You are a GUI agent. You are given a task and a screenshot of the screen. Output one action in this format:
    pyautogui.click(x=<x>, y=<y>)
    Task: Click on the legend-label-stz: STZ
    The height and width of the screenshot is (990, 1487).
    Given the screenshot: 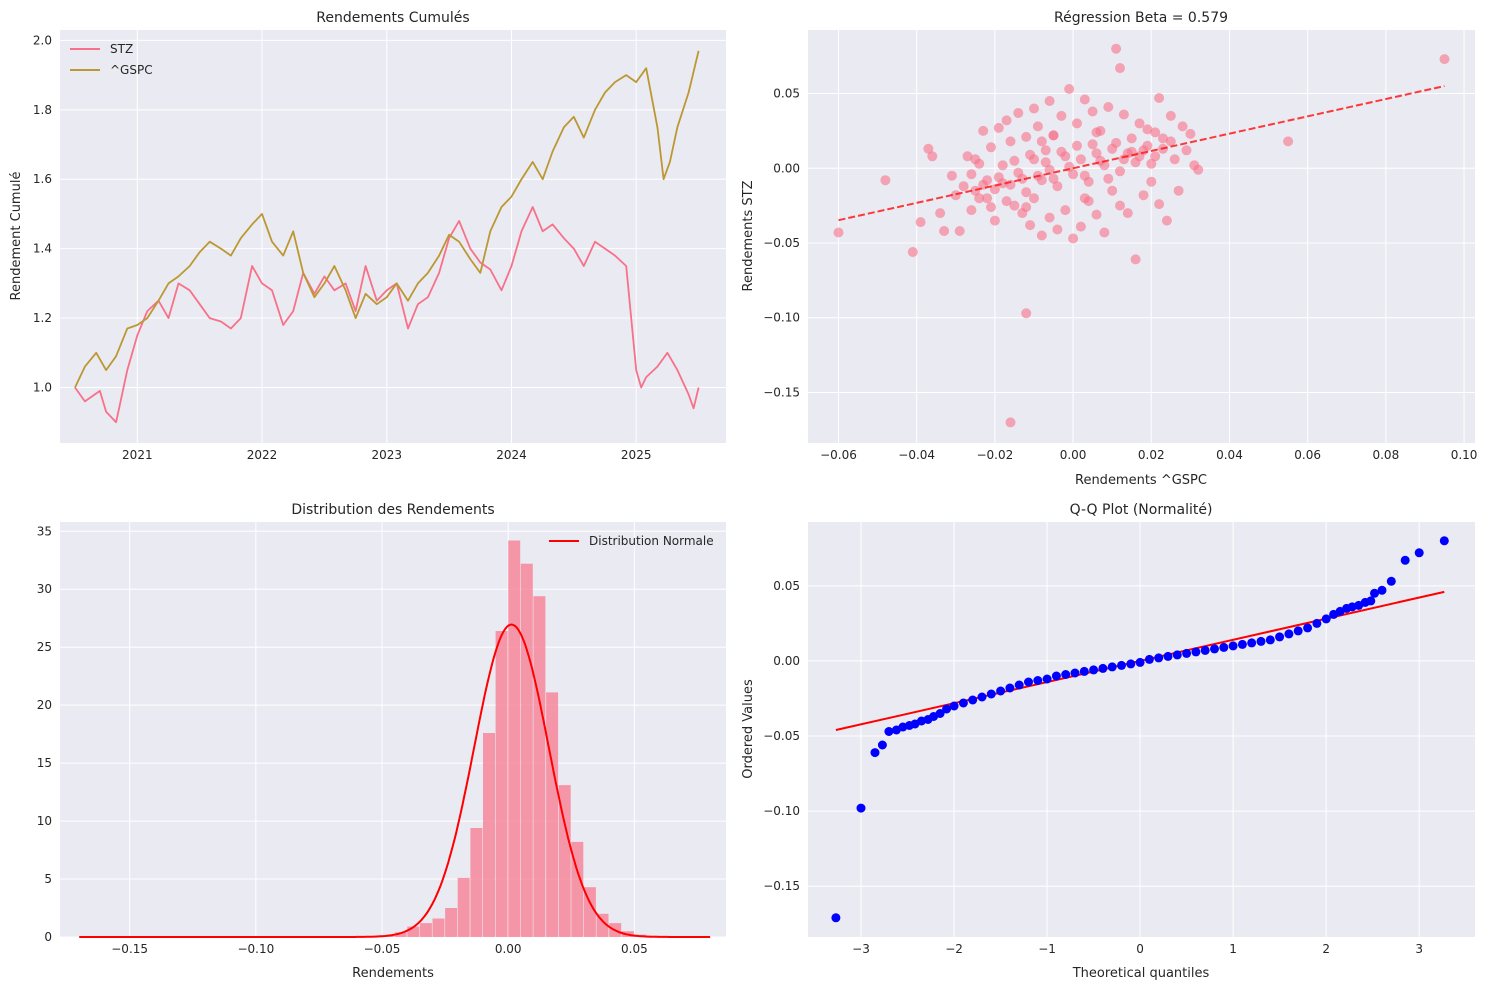 What is the action you would take?
    pyautogui.click(x=121, y=49)
    